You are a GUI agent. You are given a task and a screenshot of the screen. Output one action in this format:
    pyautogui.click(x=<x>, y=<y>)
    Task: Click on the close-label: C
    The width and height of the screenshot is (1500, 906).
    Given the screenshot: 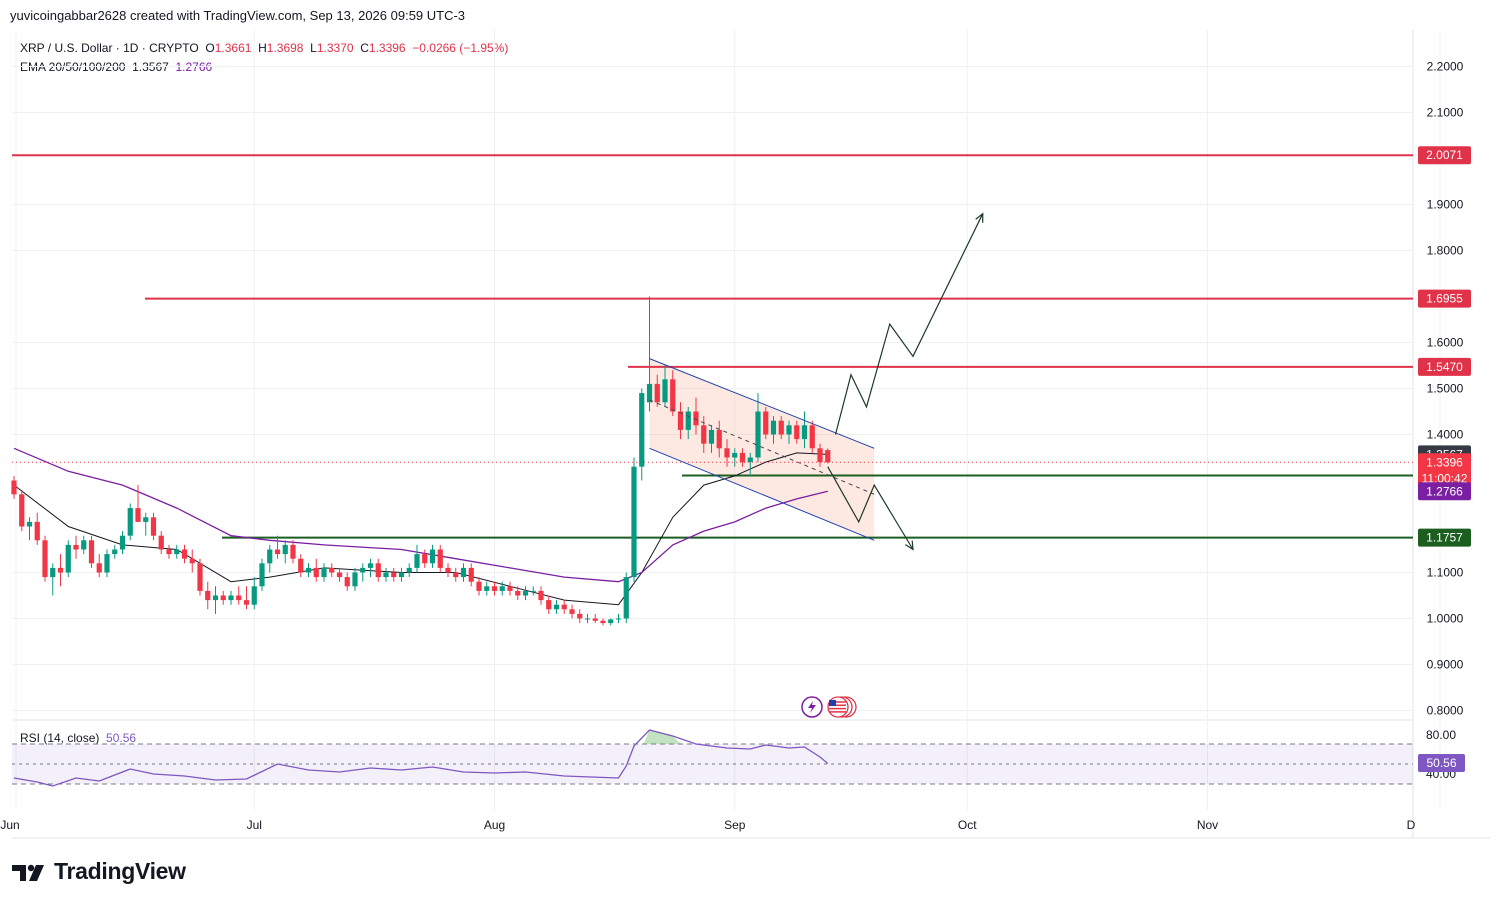 What is the action you would take?
    pyautogui.click(x=364, y=48)
    